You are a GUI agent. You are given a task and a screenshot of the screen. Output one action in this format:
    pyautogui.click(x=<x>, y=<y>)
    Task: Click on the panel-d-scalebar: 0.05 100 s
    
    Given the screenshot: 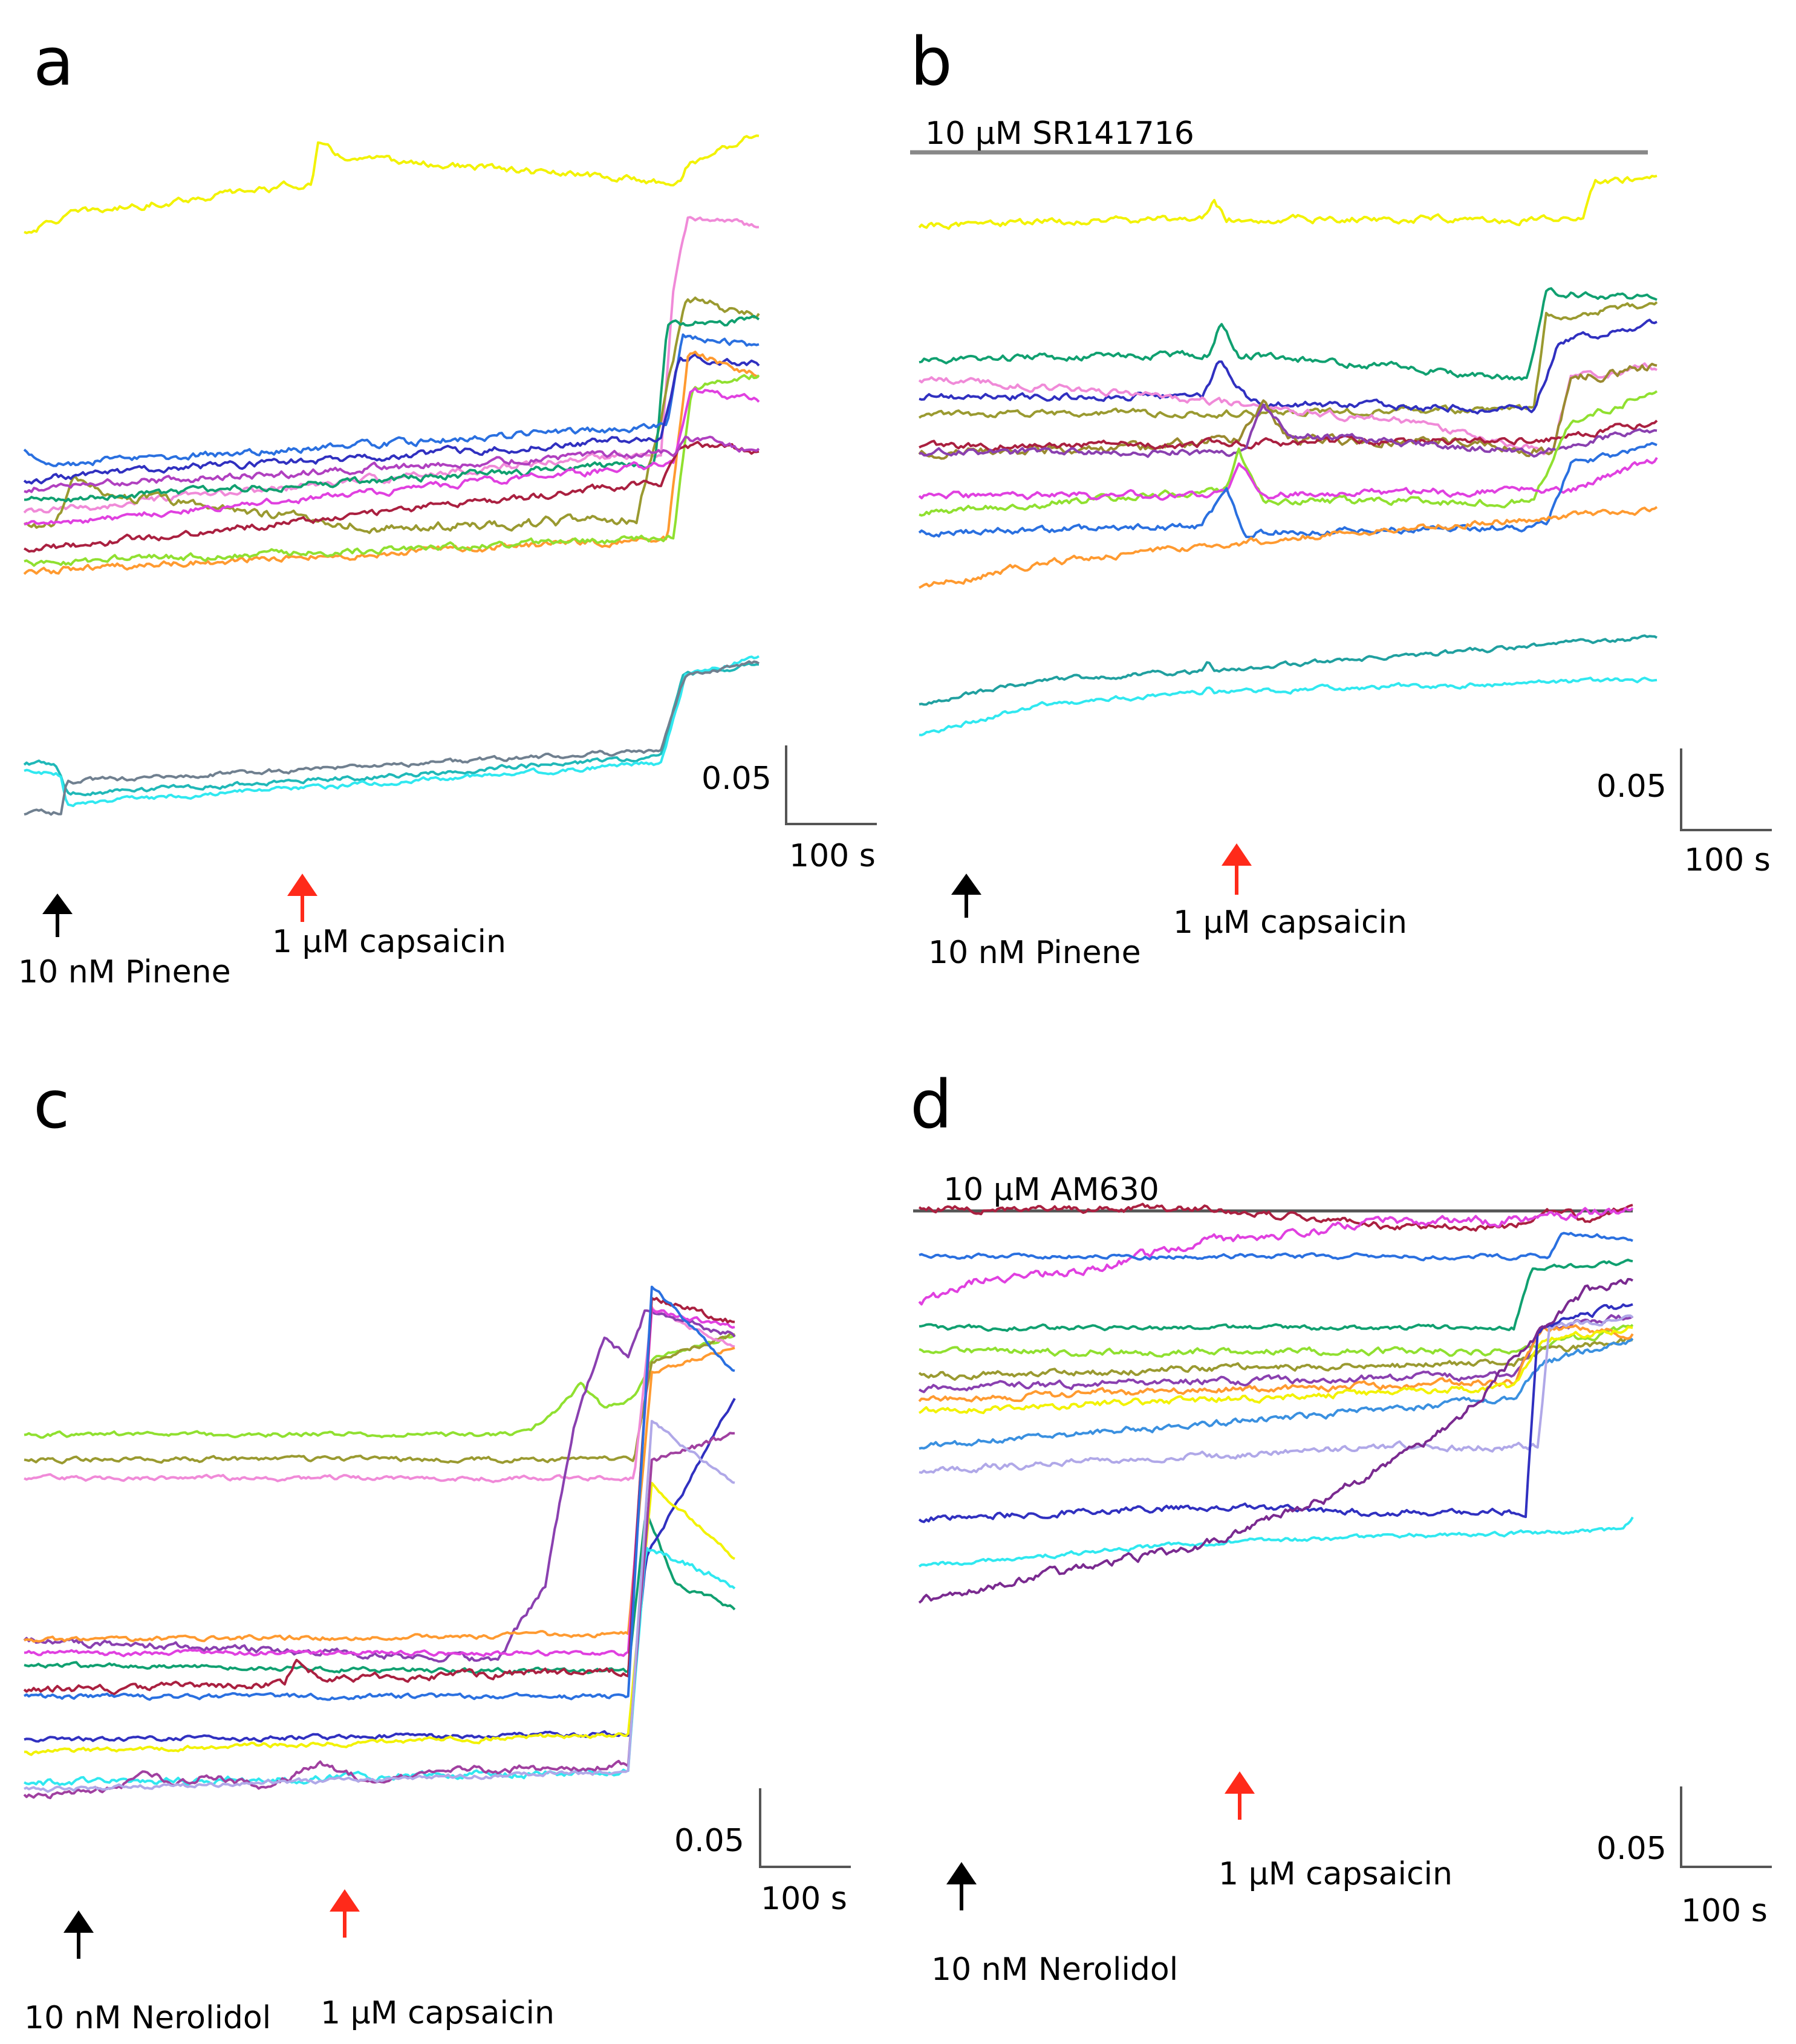 What is the action you would take?
    pyautogui.click(x=1684, y=1857)
    